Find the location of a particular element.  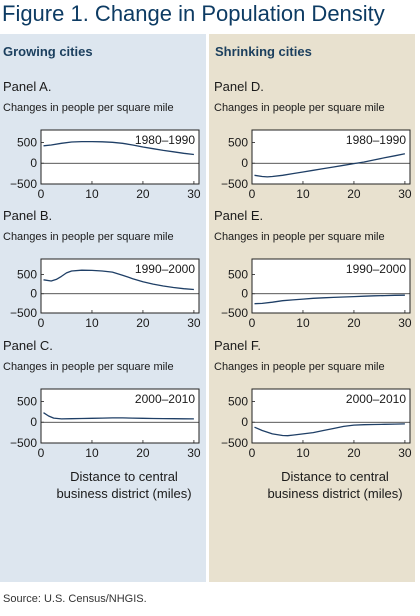

panel-e-subtitle: Changes in people per square mile is located at coordinates (299, 237).